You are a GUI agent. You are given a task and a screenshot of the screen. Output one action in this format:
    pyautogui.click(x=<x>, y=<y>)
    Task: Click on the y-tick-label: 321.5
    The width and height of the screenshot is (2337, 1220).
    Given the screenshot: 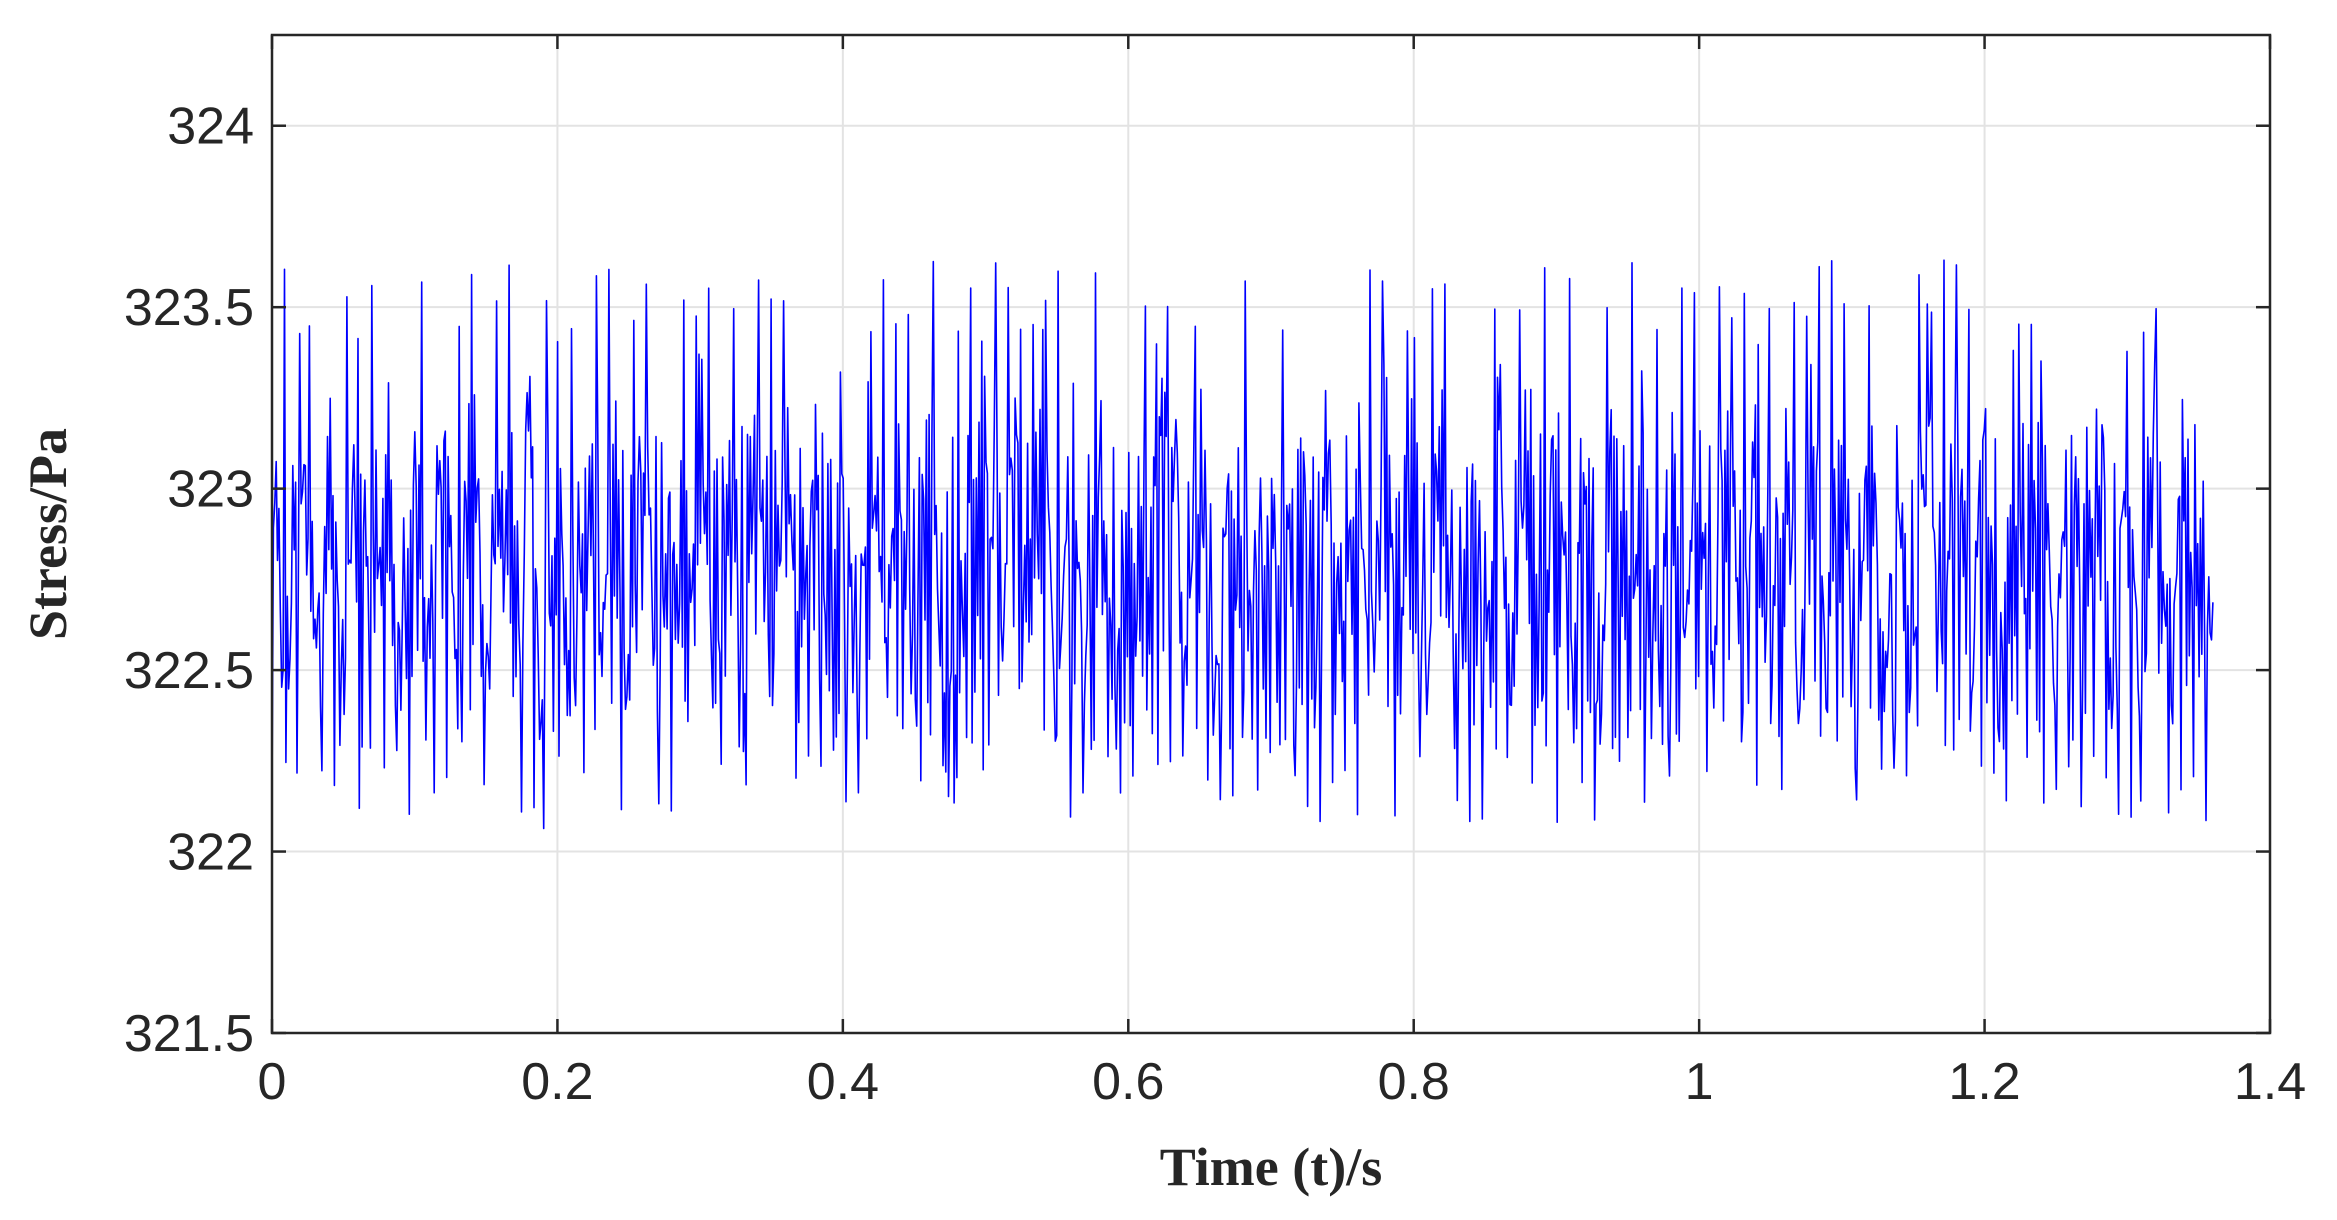 What is the action you would take?
    pyautogui.click(x=189, y=1034)
    